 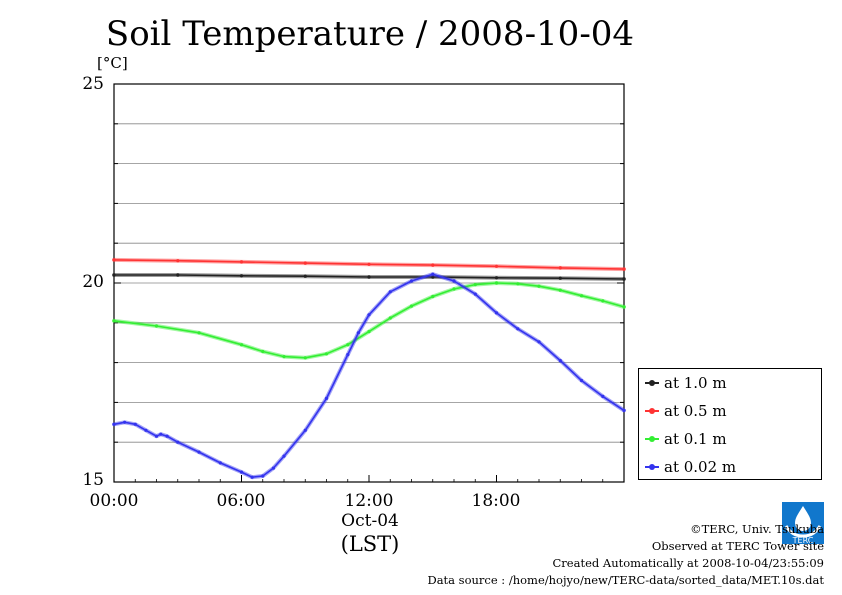 What do you see at coordinates (370, 521) in the screenshot?
I see `x-date-label: Oct-04` at bounding box center [370, 521].